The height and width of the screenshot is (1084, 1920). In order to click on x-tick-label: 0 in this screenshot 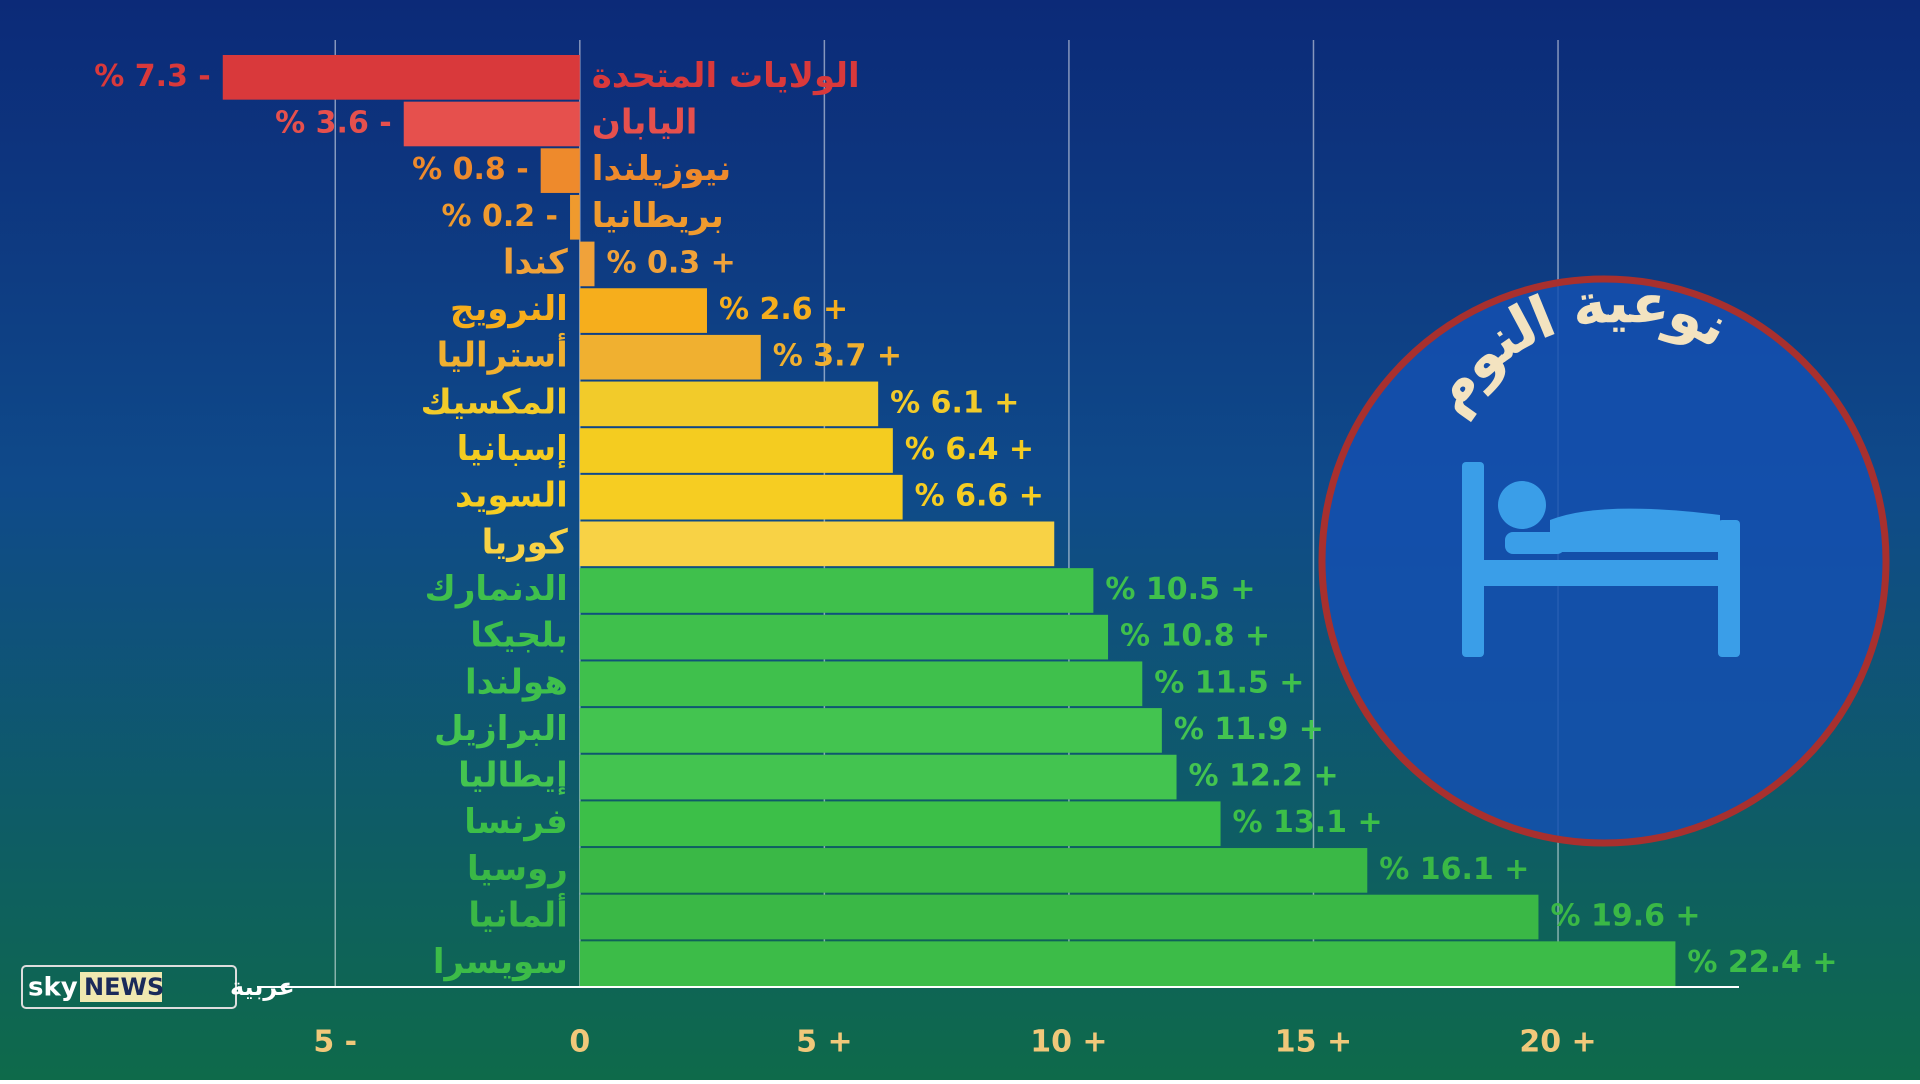, I will do `click(579, 1042)`.